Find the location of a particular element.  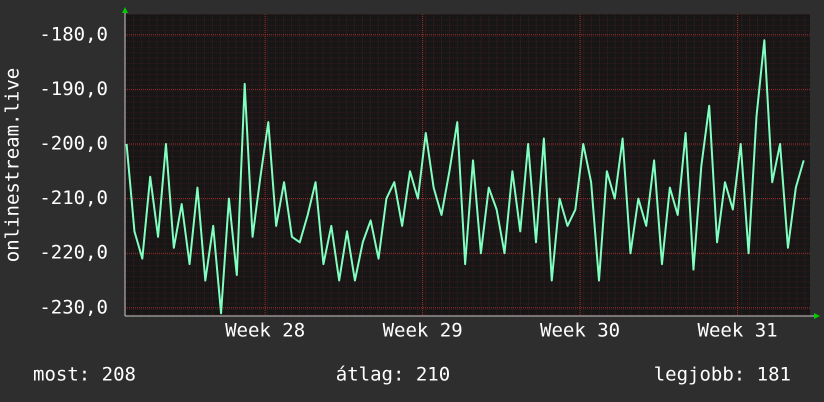

y-tick-label: -220,0 is located at coordinates (73, 253).